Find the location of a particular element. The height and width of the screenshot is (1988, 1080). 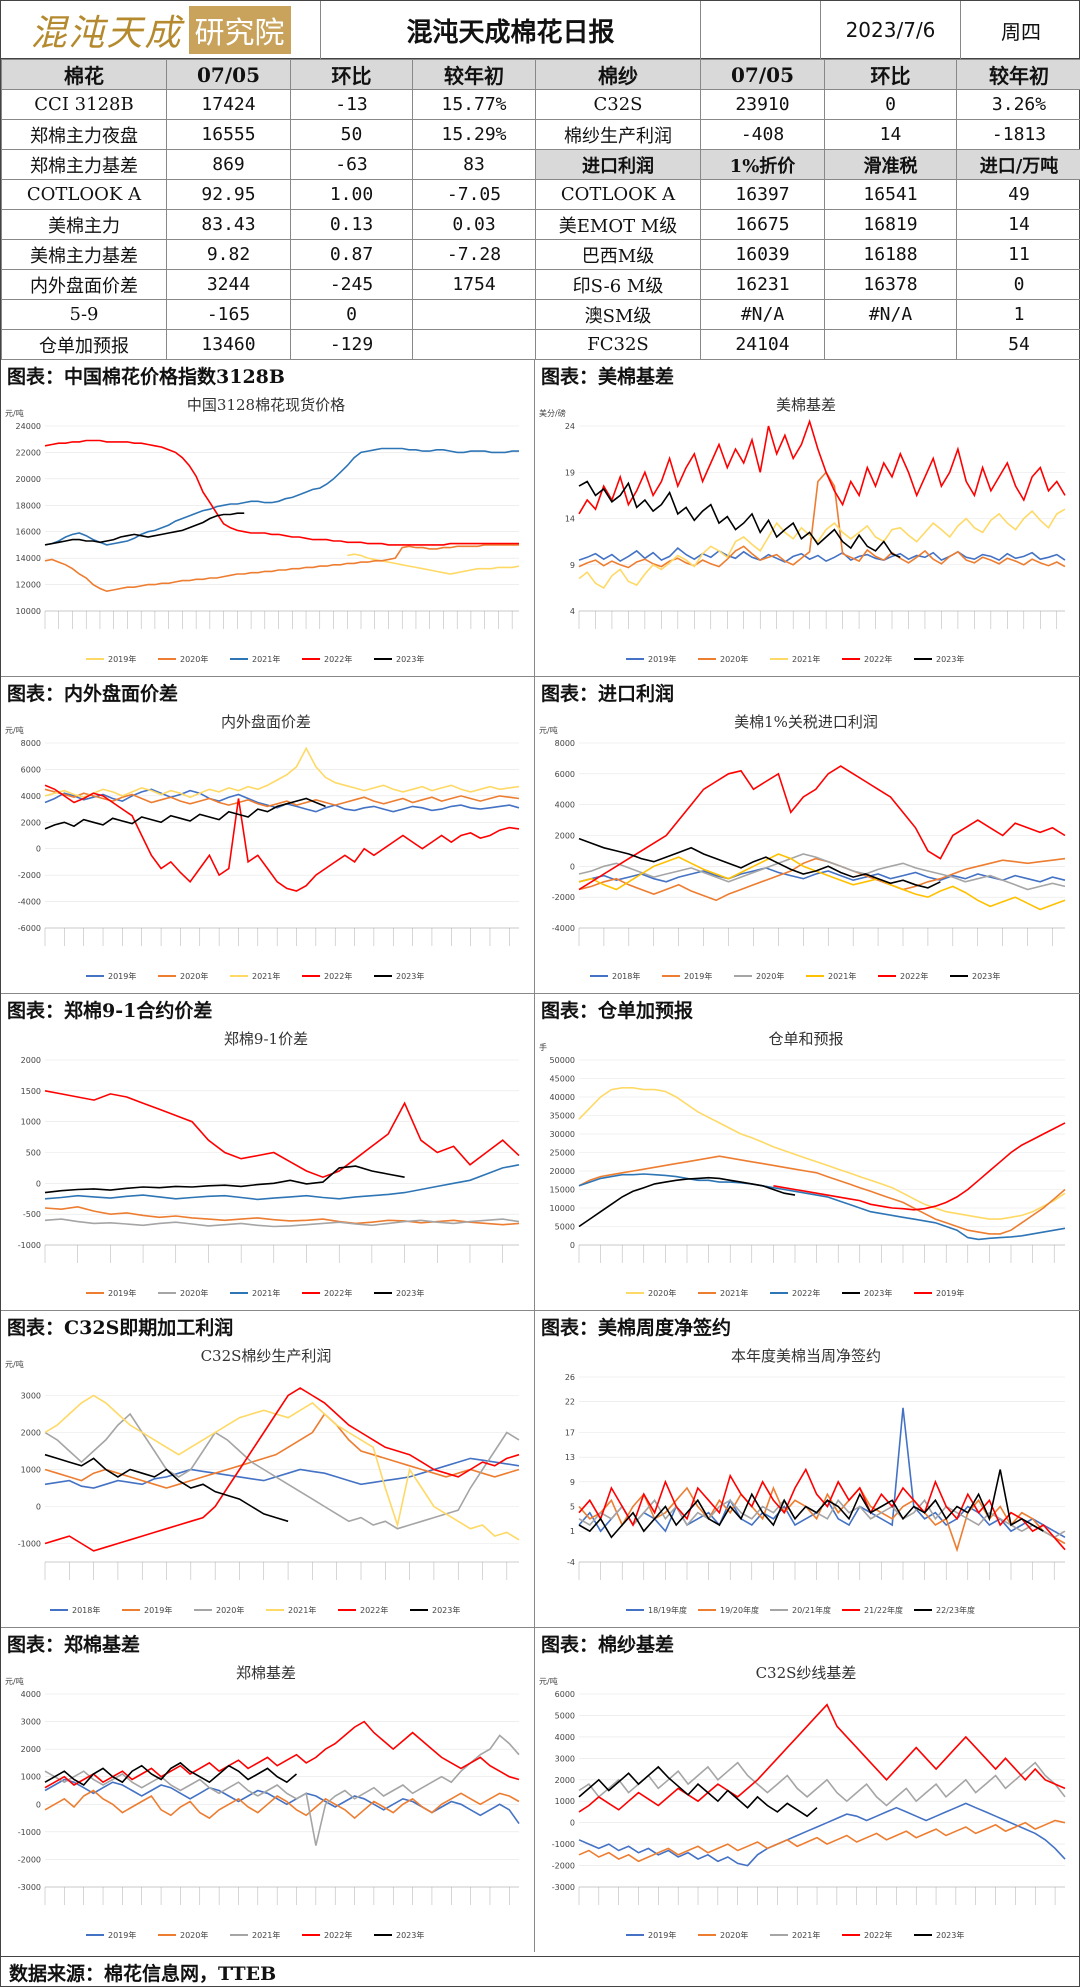

panel-label: 图表：棉纱基差 is located at coordinates (607, 1643).